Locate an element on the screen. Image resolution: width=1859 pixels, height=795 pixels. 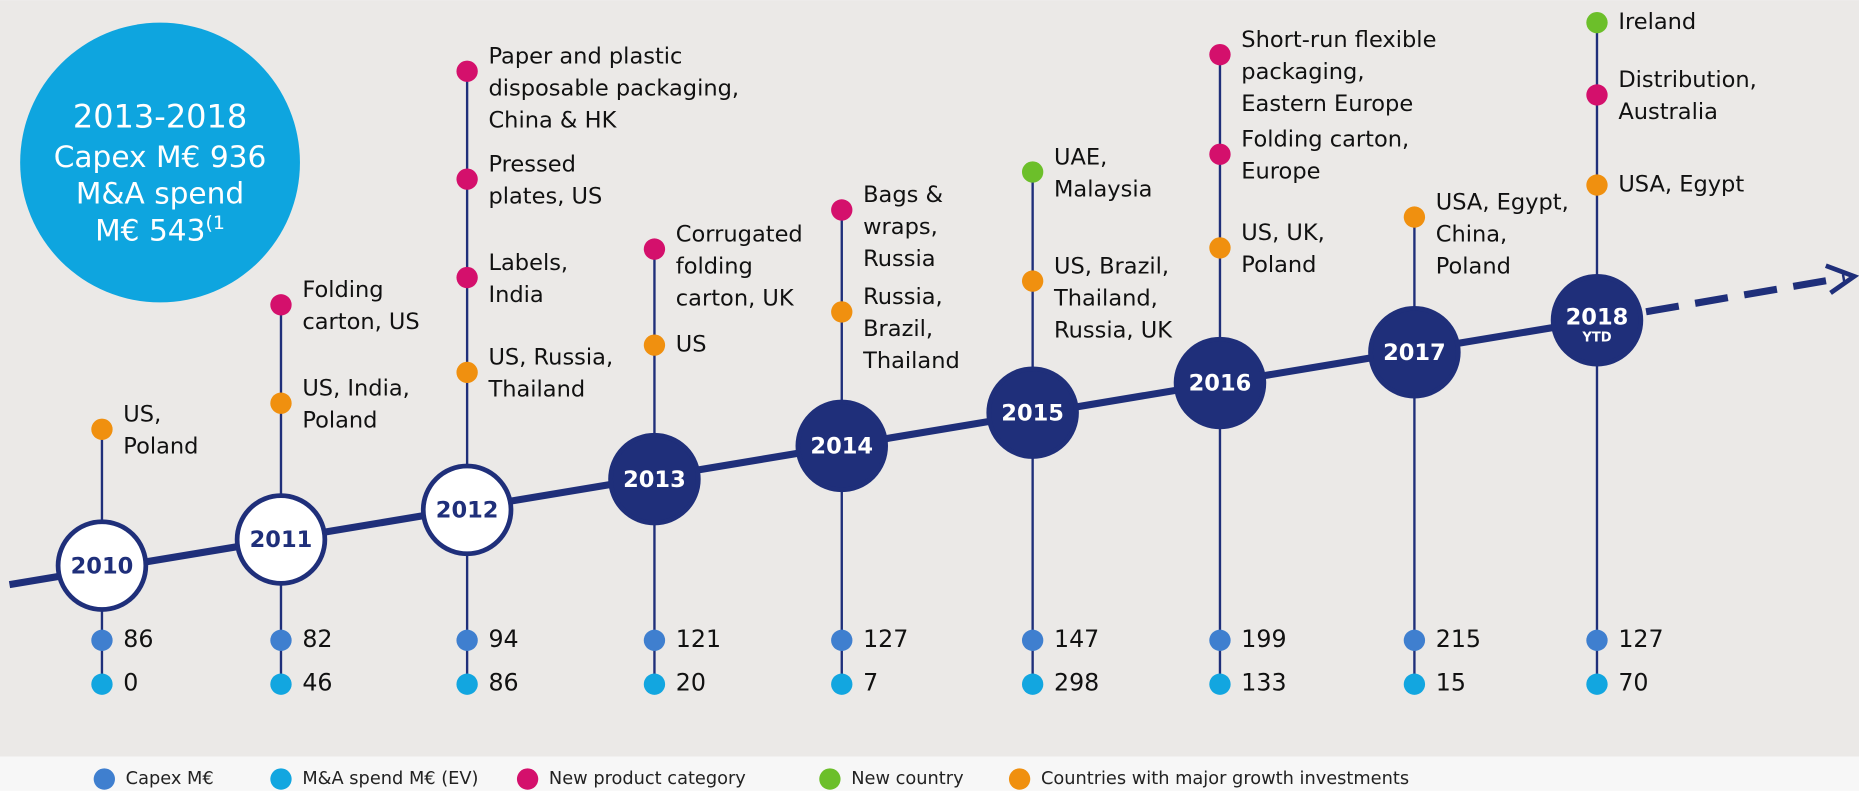
timeline-future is located at coordinates (1721, 299).